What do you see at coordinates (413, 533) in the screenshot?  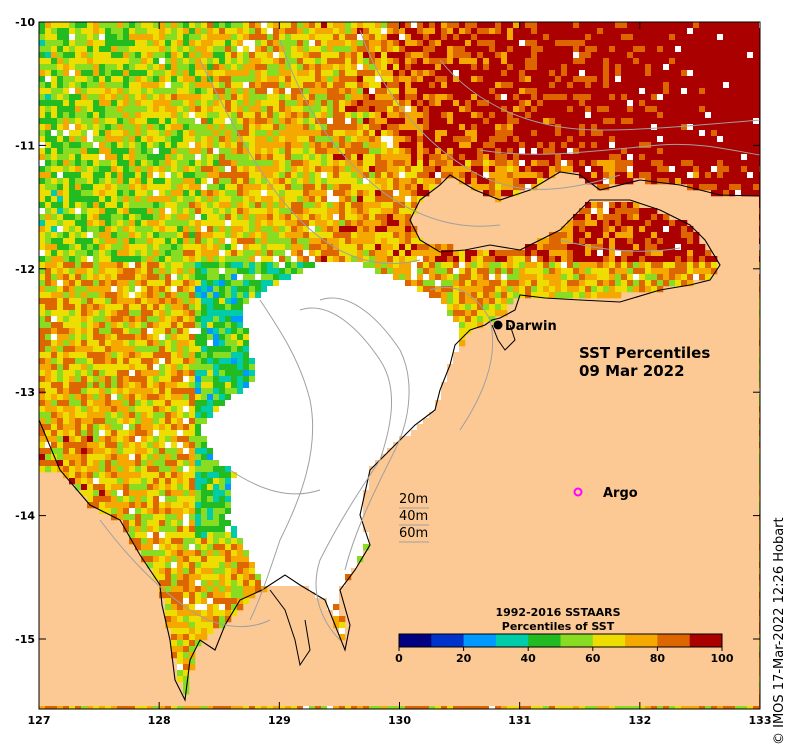 I see `depth-legend-60m: 60m` at bounding box center [413, 533].